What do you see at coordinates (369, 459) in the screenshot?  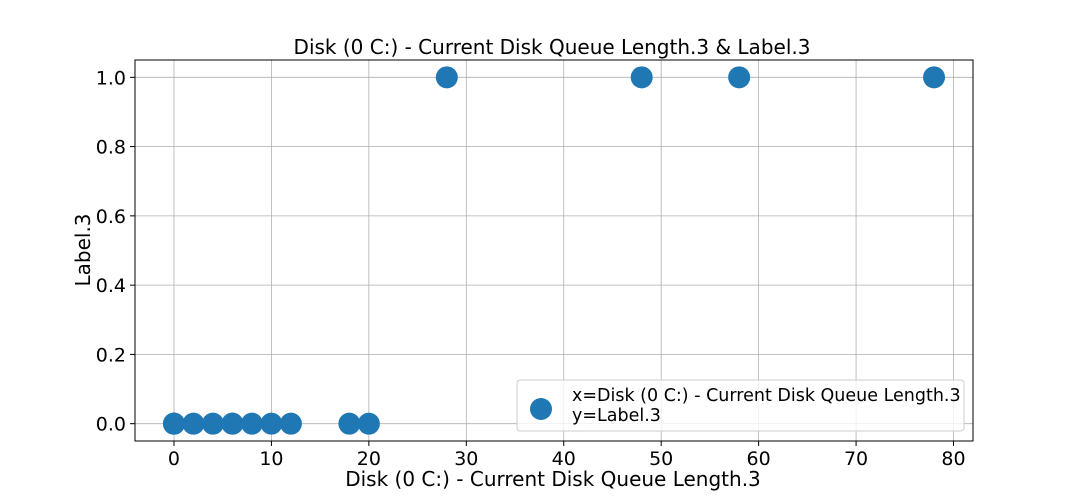 I see `x-tick-label: 20` at bounding box center [369, 459].